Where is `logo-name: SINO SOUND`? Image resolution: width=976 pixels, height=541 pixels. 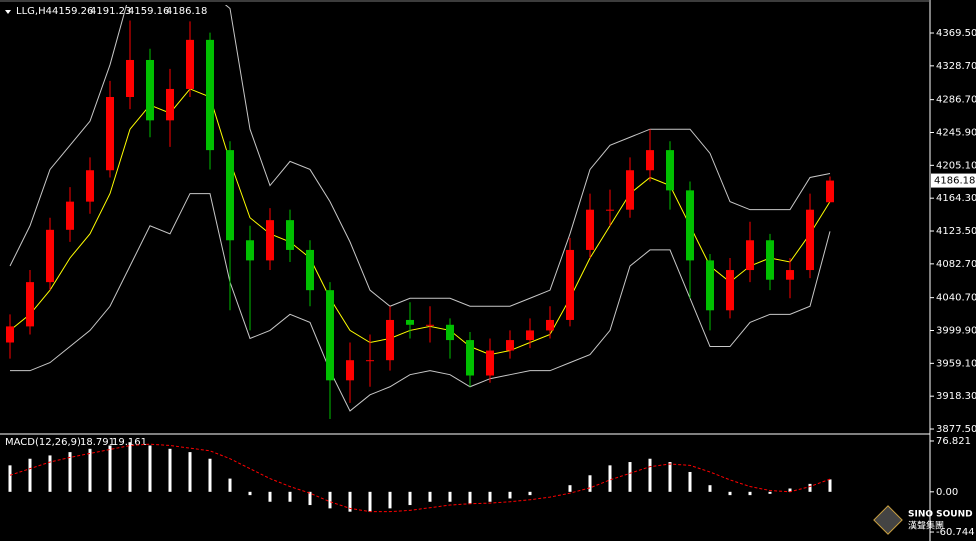
logo-name: SINO SOUND is located at coordinates (940, 515).